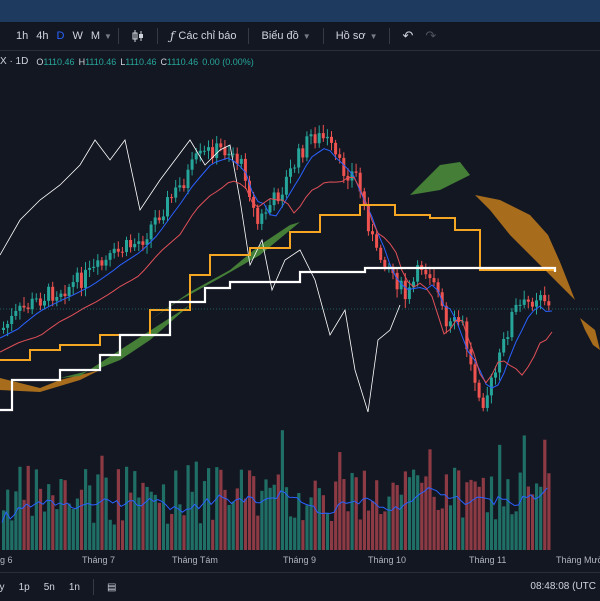 The image size is (600, 601). Describe the element at coordinates (2, 587) in the screenshot. I see `range-1y: 1y` at that location.